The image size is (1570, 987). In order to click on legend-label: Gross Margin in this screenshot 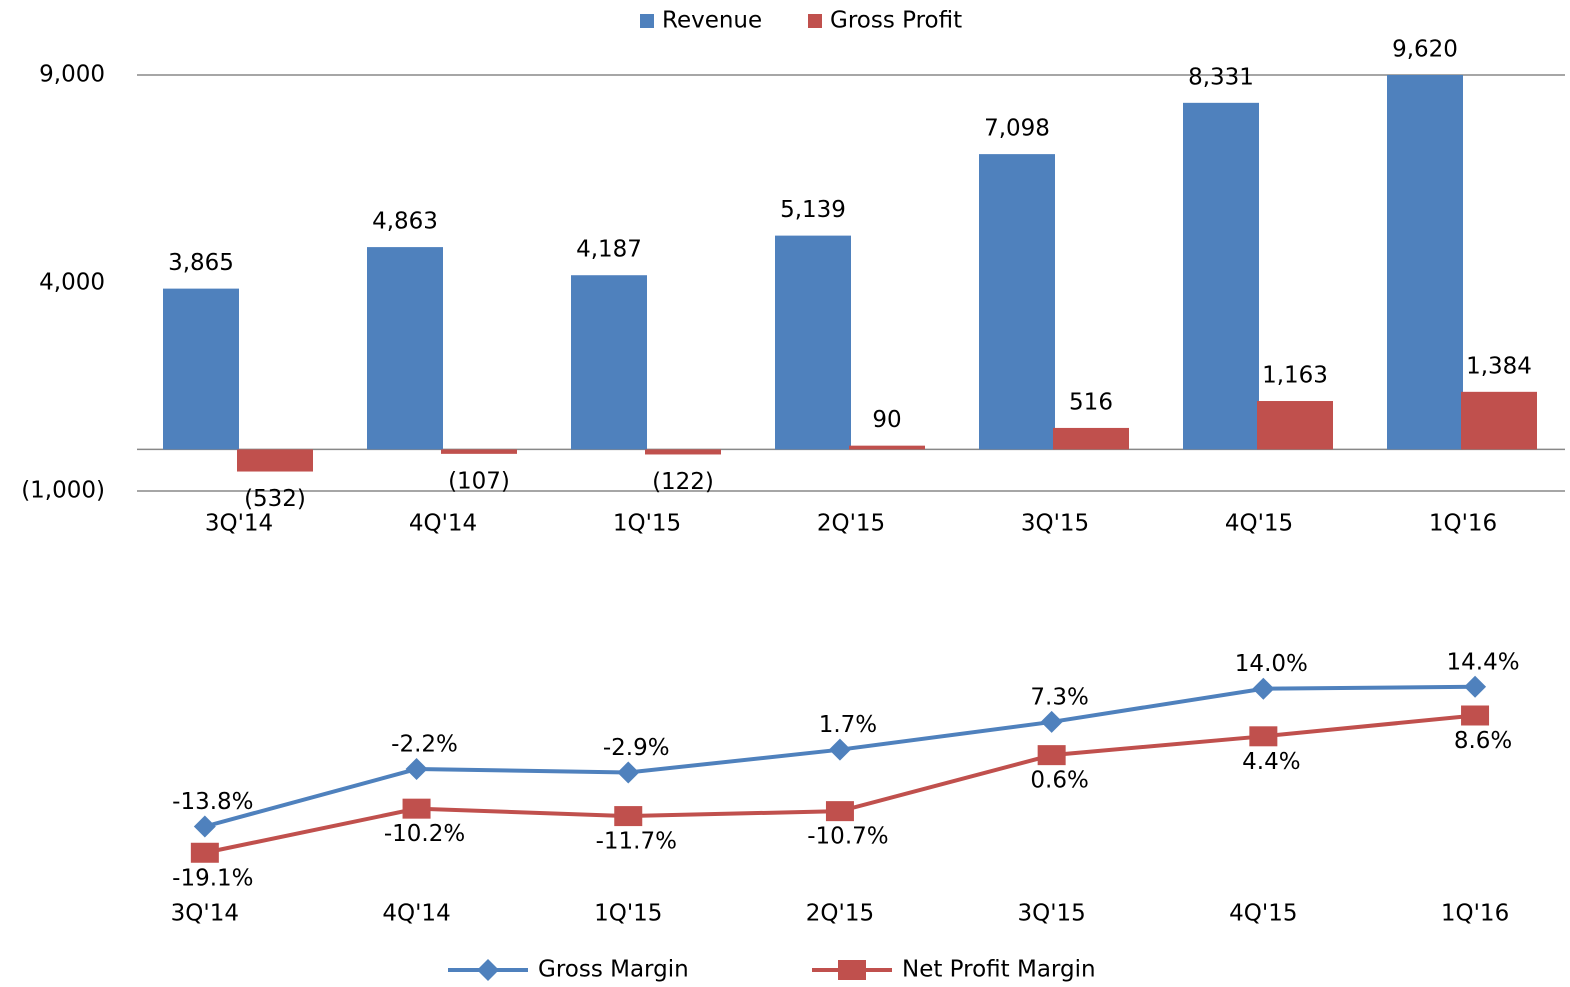, I will do `click(613, 970)`.